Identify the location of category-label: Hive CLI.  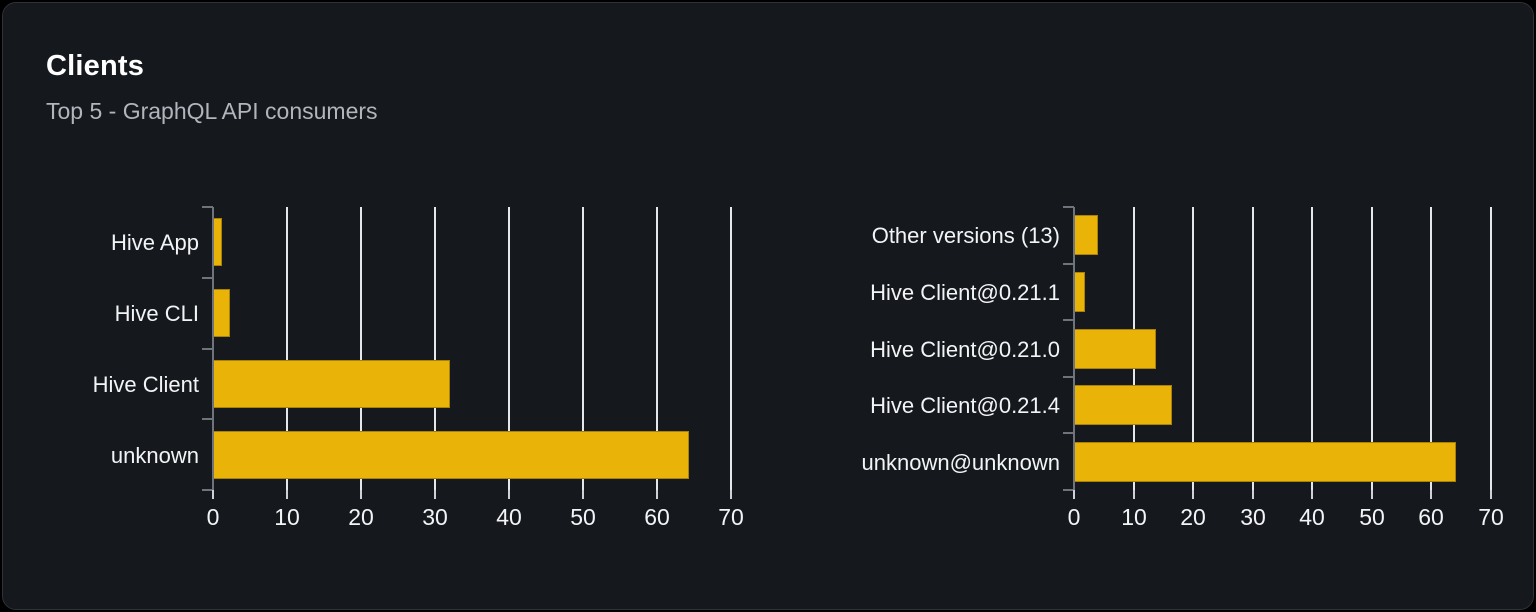
(156, 313).